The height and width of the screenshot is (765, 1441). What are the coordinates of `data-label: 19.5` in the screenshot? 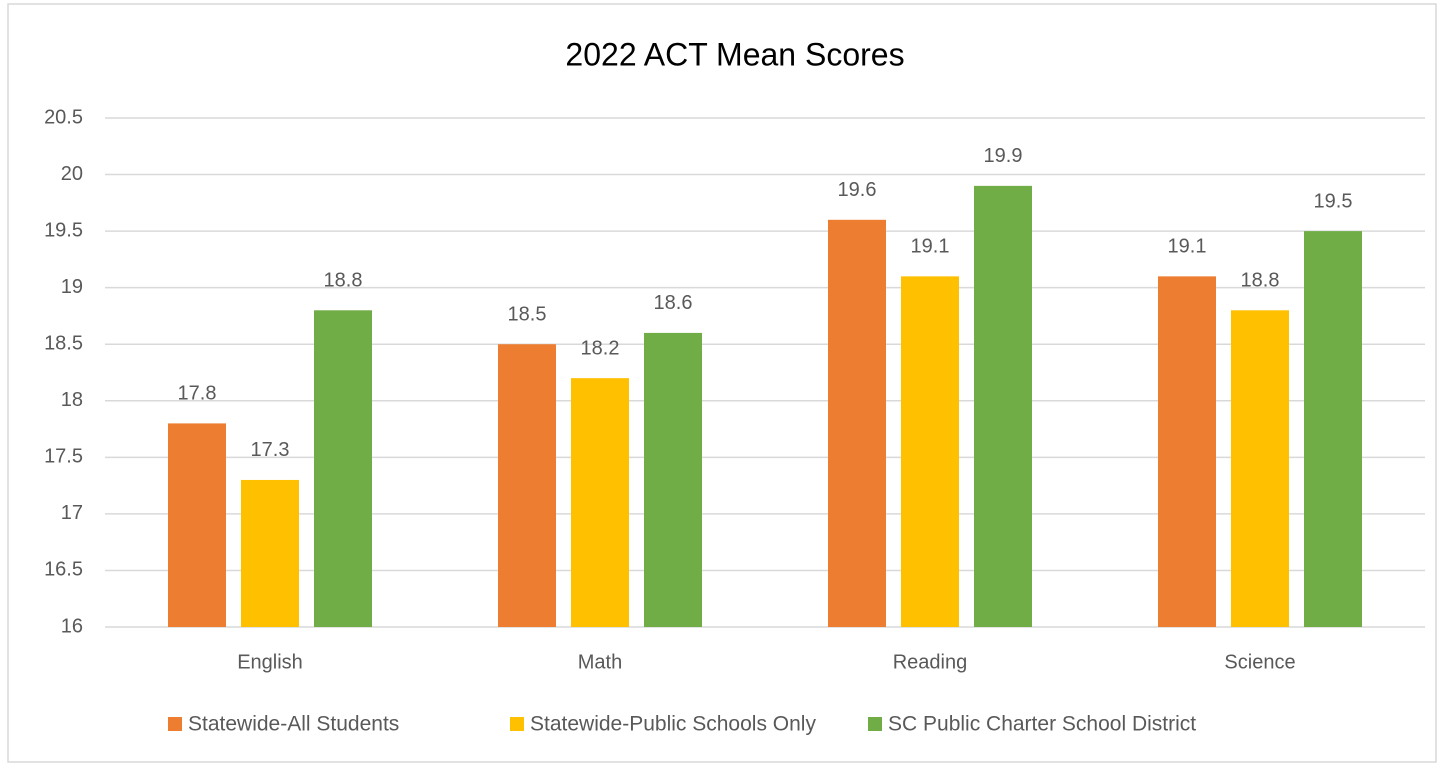 It's located at (1333, 201).